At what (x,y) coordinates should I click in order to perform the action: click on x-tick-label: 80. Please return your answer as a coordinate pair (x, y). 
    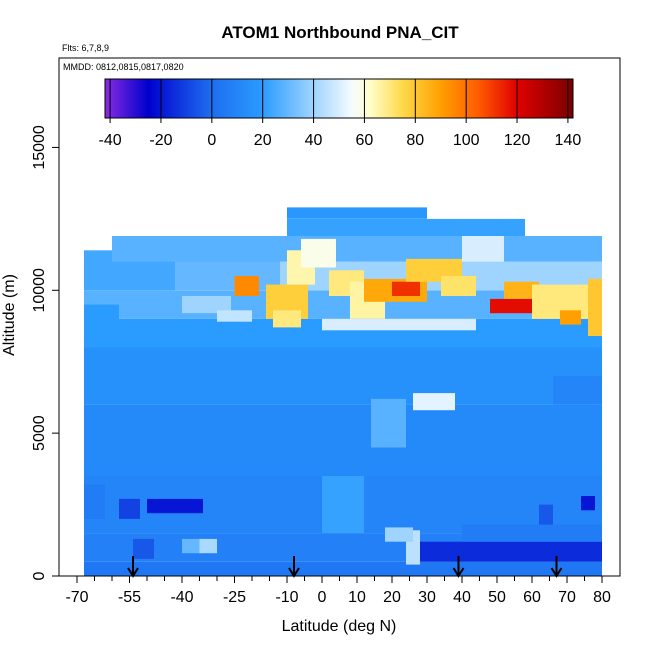
    Looking at the image, I should click on (602, 597).